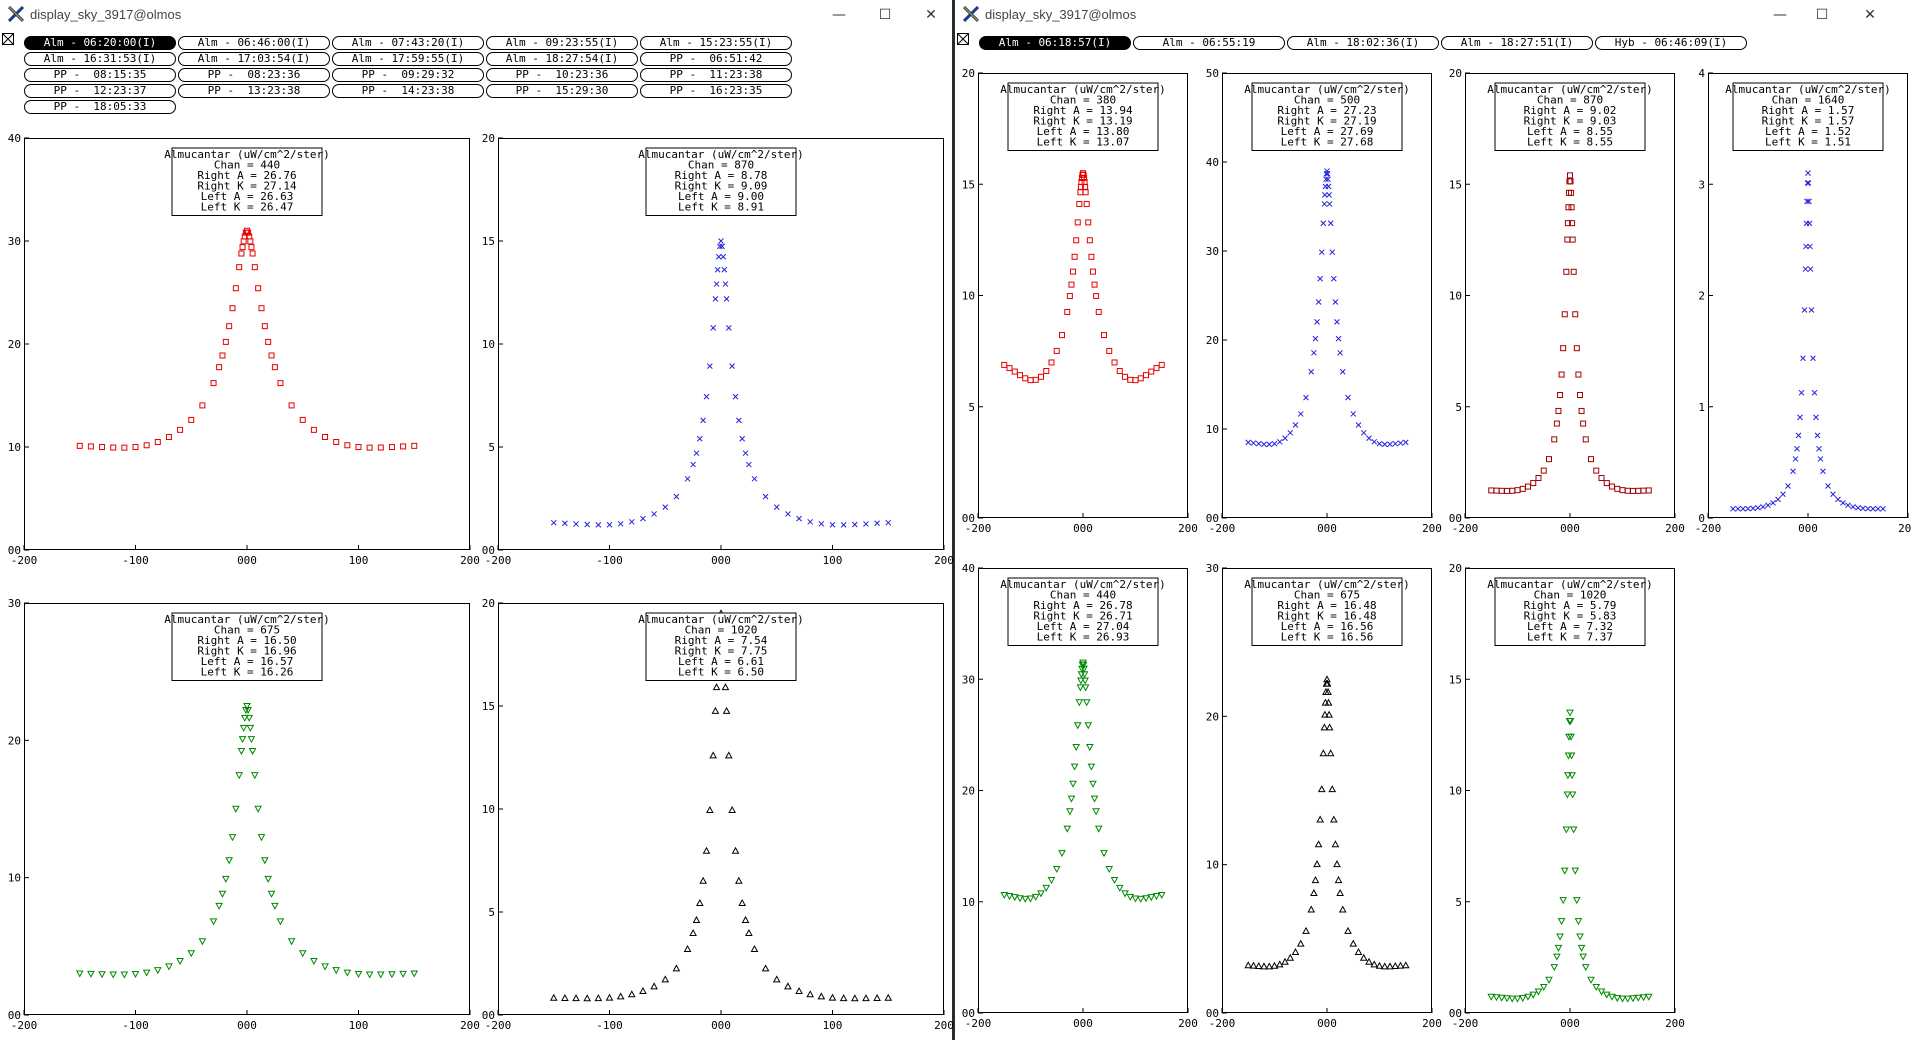  What do you see at coordinates (100, 107) in the screenshot?
I see `session-button: PP - 18:05:33` at bounding box center [100, 107].